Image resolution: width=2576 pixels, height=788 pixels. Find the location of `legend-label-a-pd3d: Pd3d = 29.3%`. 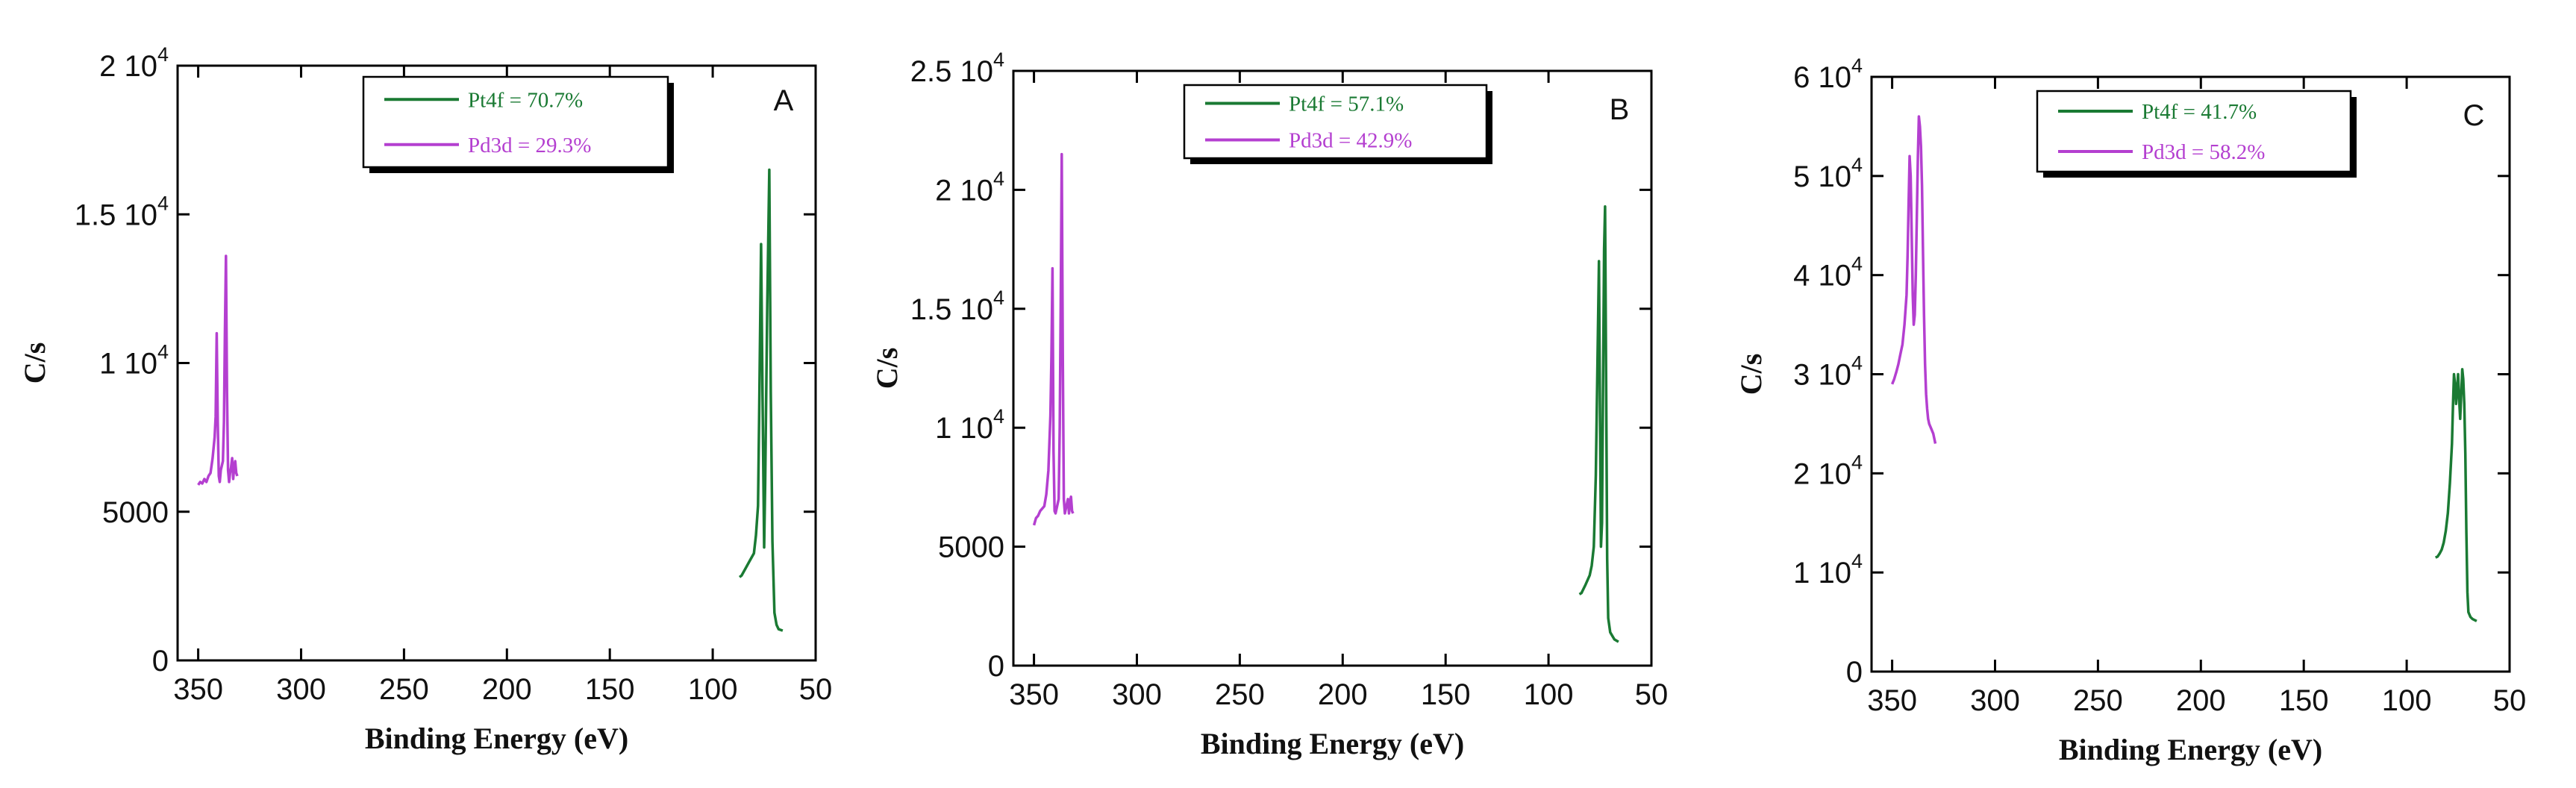

legend-label-a-pd3d: Pd3d = 29.3% is located at coordinates (529, 145).